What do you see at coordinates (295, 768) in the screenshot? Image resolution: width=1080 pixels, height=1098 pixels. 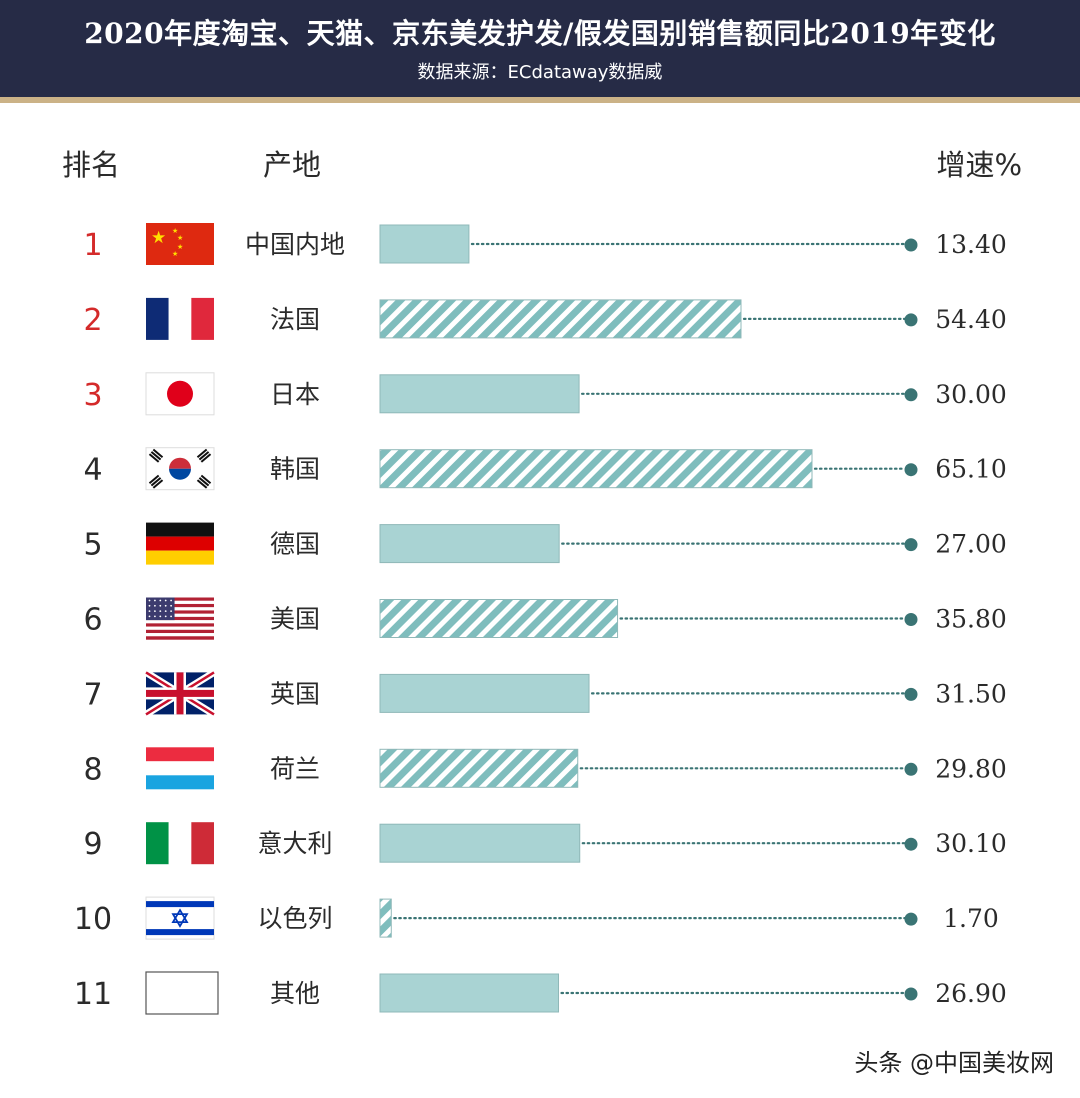 I see `category-label: 荷兰` at bounding box center [295, 768].